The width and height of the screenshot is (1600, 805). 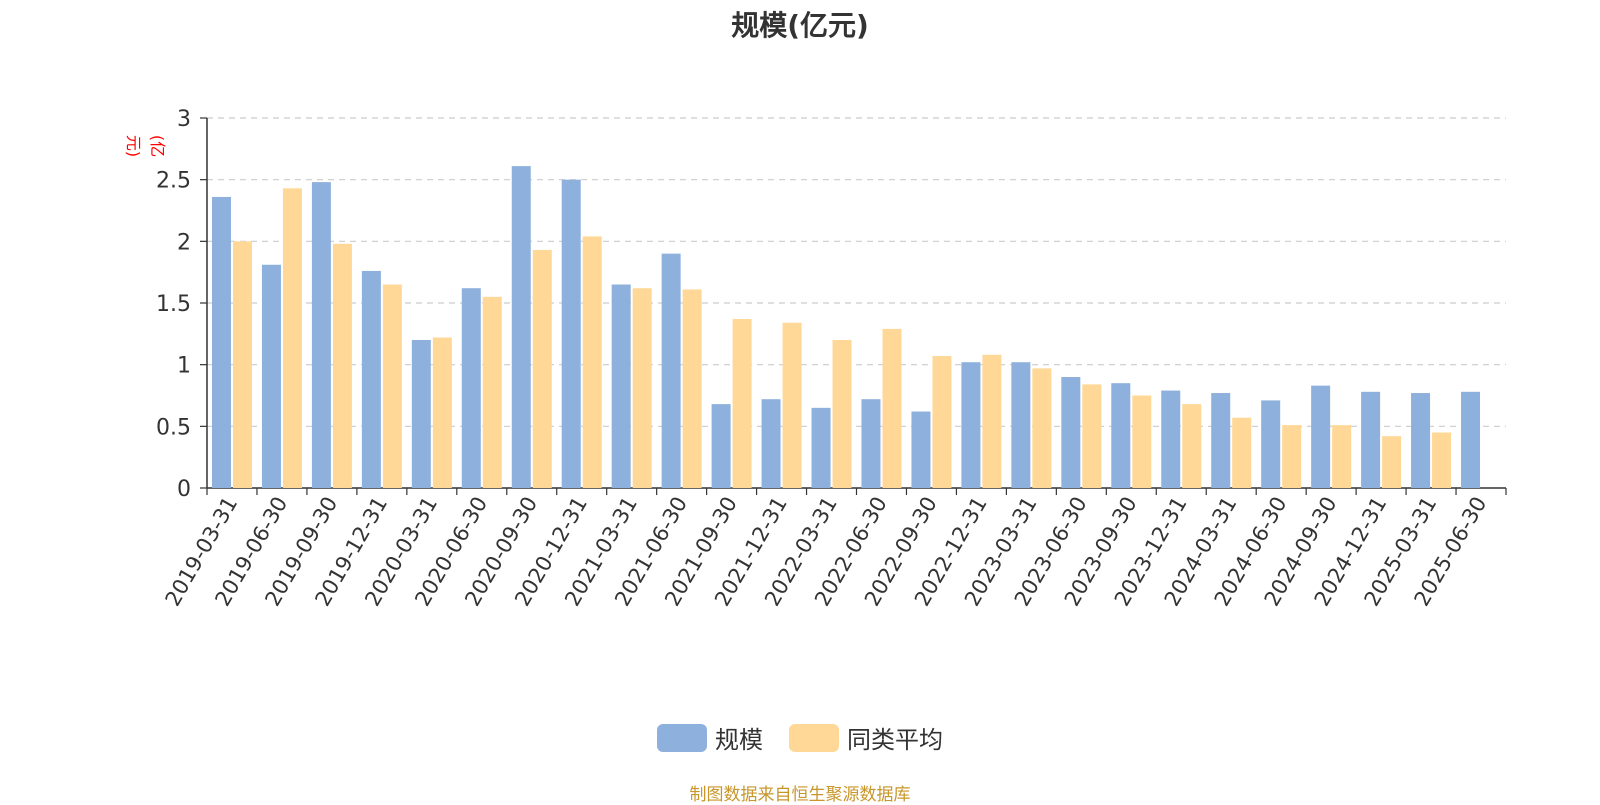 I want to click on legend-swatch-series2, so click(x=814, y=737).